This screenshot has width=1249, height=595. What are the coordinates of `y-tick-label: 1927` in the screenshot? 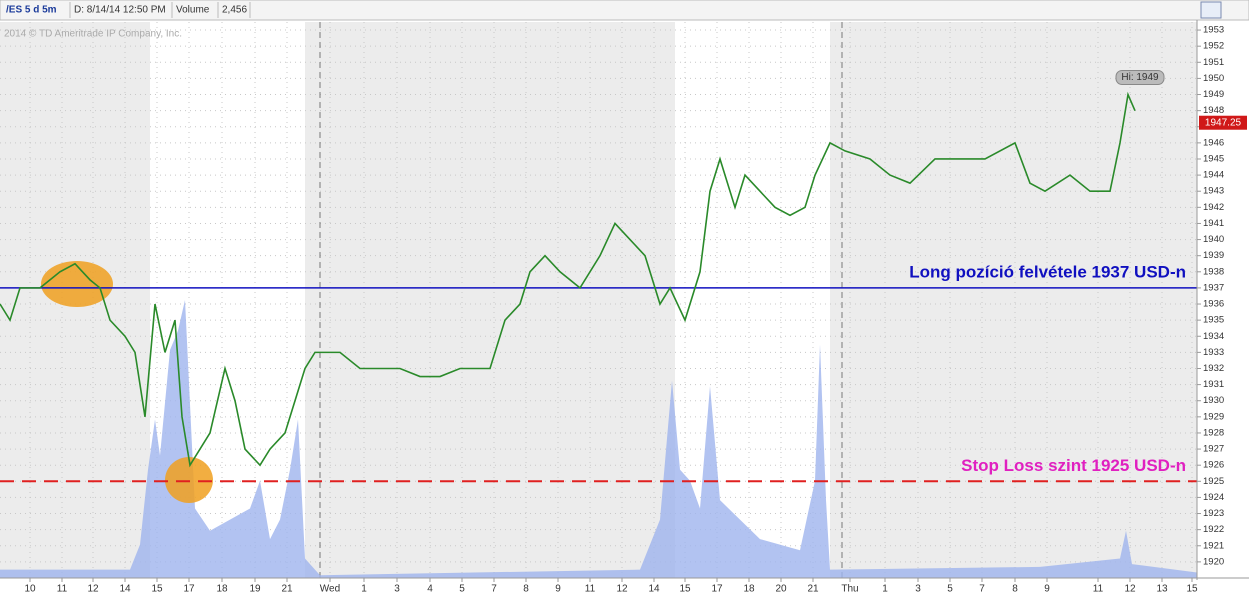 It's located at (1213, 449).